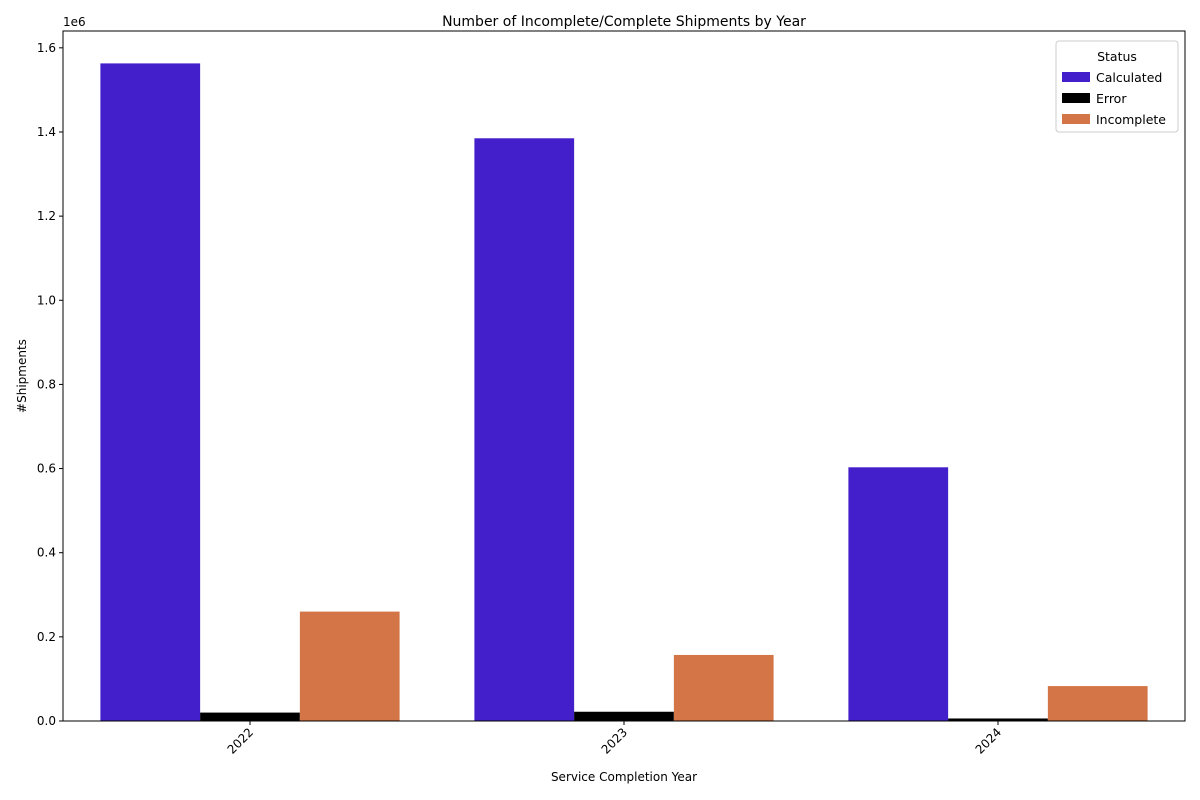 Image resolution: width=1200 pixels, height=800 pixels. What do you see at coordinates (1129, 77) in the screenshot?
I see `legend-label-calculated: Calculated` at bounding box center [1129, 77].